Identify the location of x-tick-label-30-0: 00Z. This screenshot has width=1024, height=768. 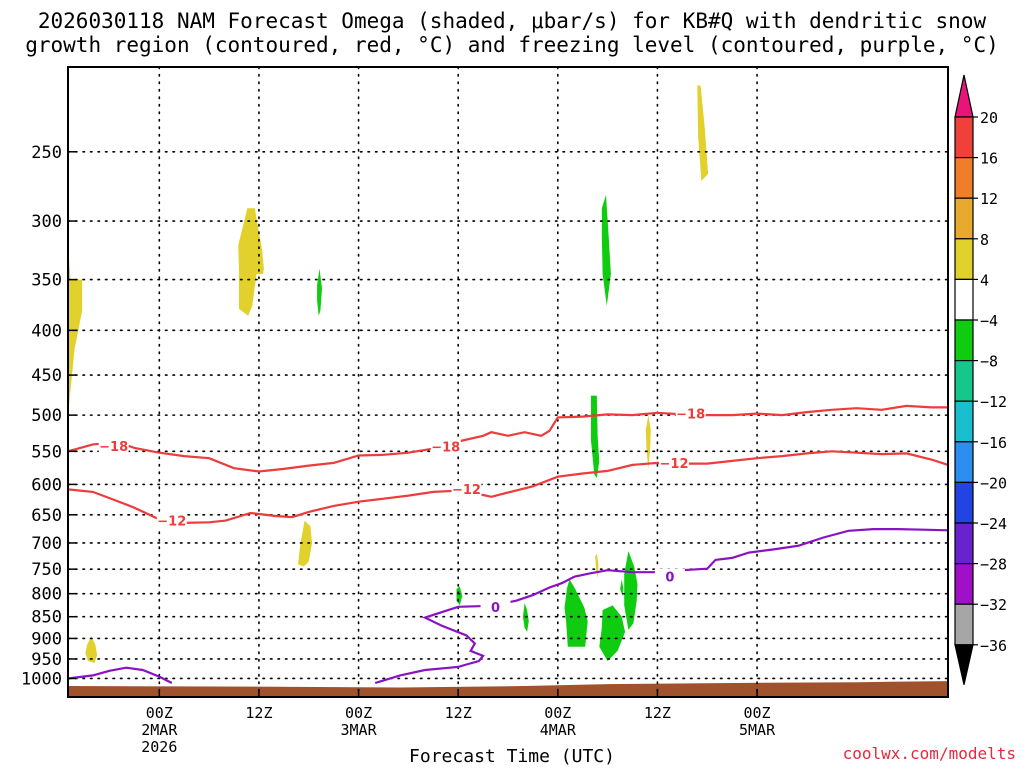
(358, 713).